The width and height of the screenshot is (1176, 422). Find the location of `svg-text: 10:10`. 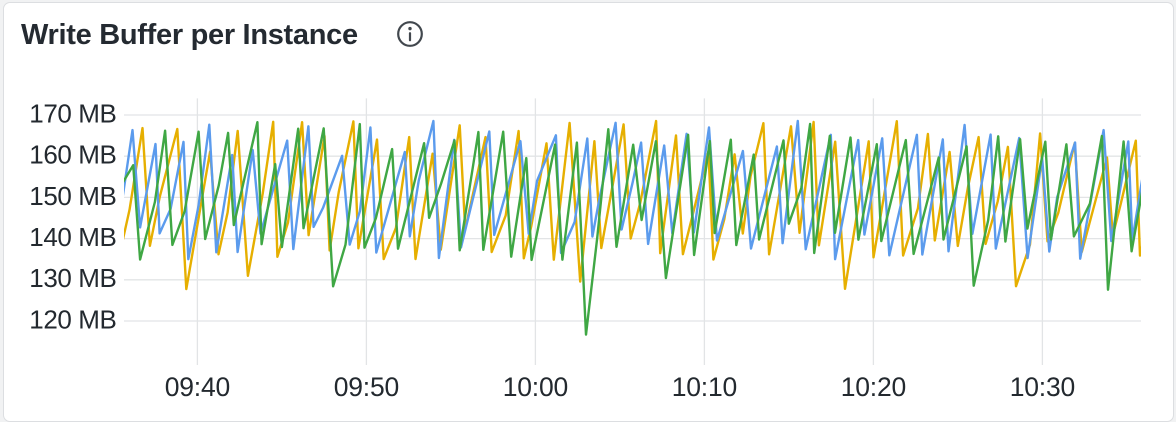

svg-text: 10:10 is located at coordinates (704, 387).